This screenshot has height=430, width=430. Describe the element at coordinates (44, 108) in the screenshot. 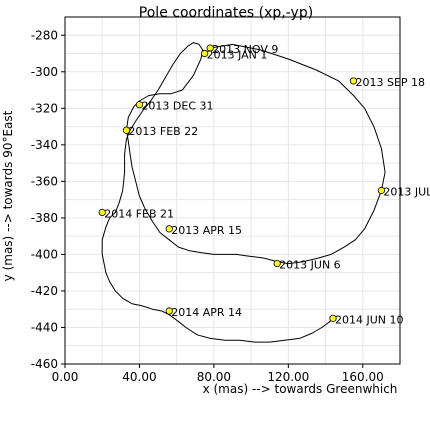

I see `y-tick-label: -320` at that location.